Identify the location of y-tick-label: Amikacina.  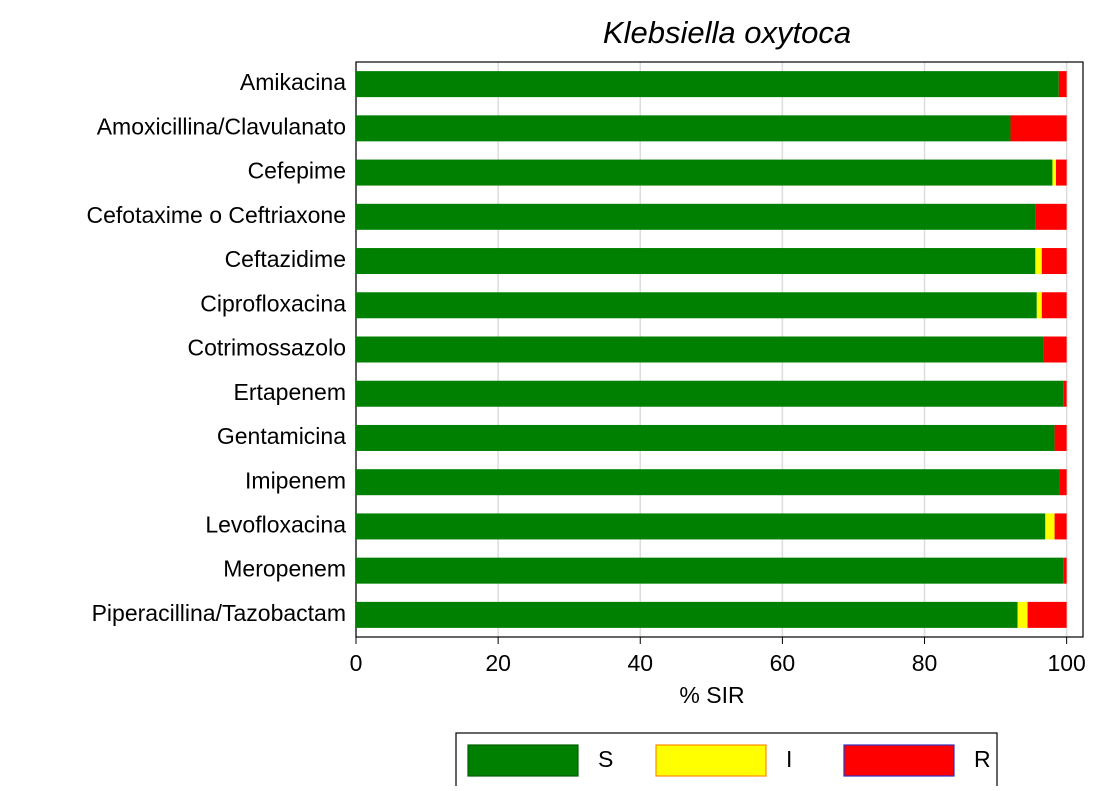
(293, 82).